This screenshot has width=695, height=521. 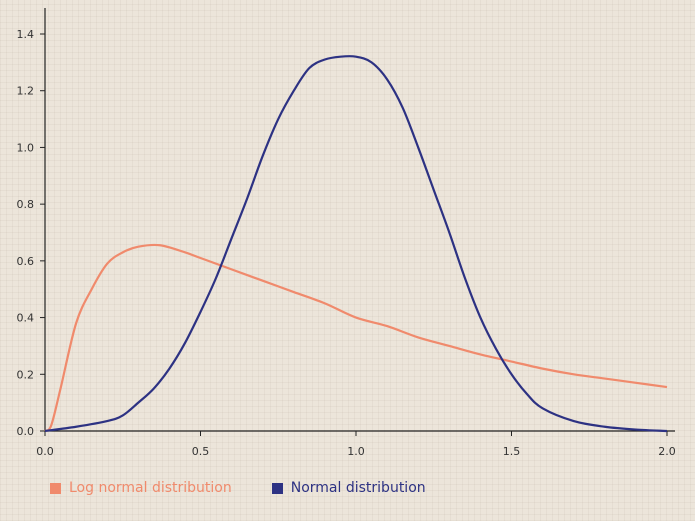 I want to click on x-tick-label: 1.0, so click(x=356, y=451).